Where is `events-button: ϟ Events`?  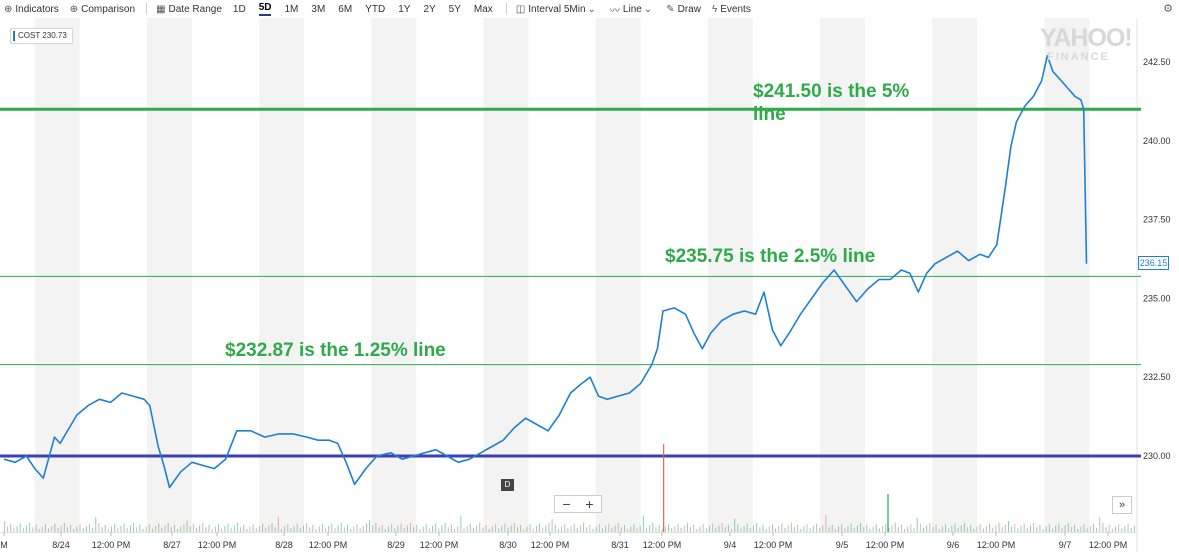 events-button: ϟ Events is located at coordinates (731, 9).